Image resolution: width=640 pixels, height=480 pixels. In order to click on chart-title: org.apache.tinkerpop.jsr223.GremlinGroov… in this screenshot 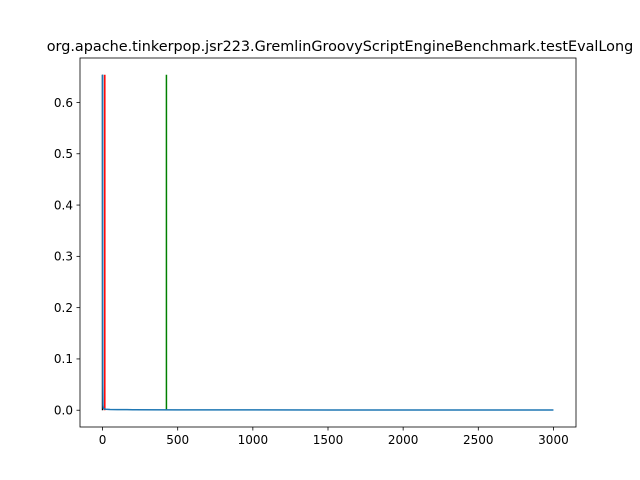, I will do `click(340, 47)`.